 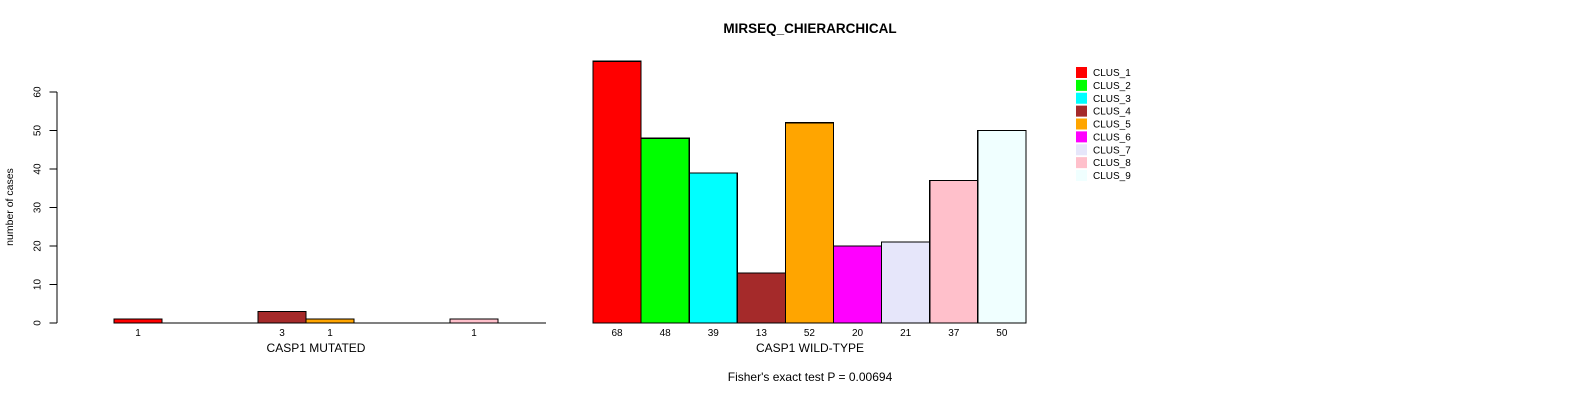 I want to click on legend-label-clus_9: CLUS_9, so click(x=1112, y=176).